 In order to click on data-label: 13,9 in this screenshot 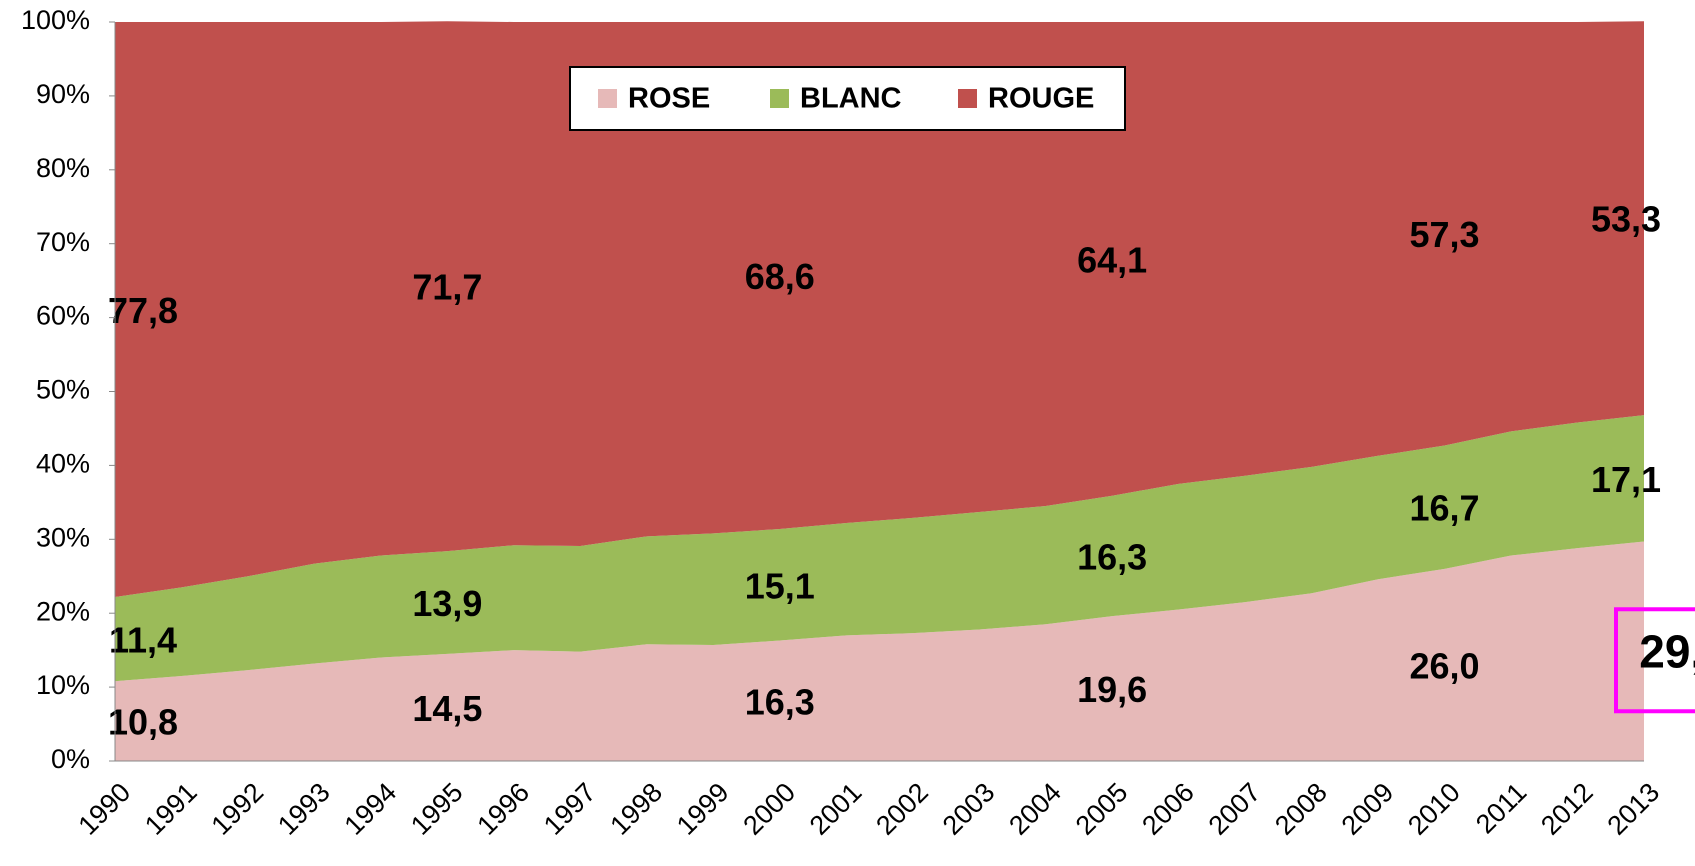, I will do `click(447, 603)`.